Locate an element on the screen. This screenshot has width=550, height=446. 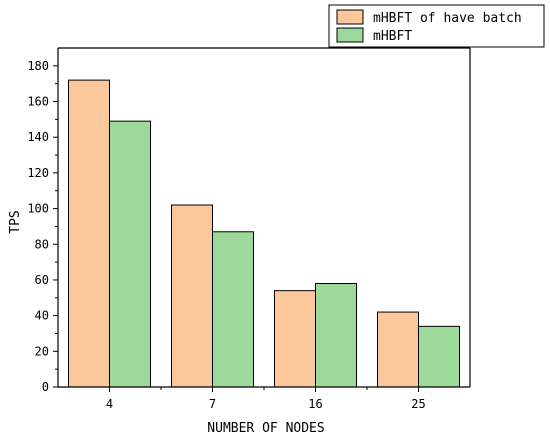
x-tick-label: 16 is located at coordinates (315, 404).